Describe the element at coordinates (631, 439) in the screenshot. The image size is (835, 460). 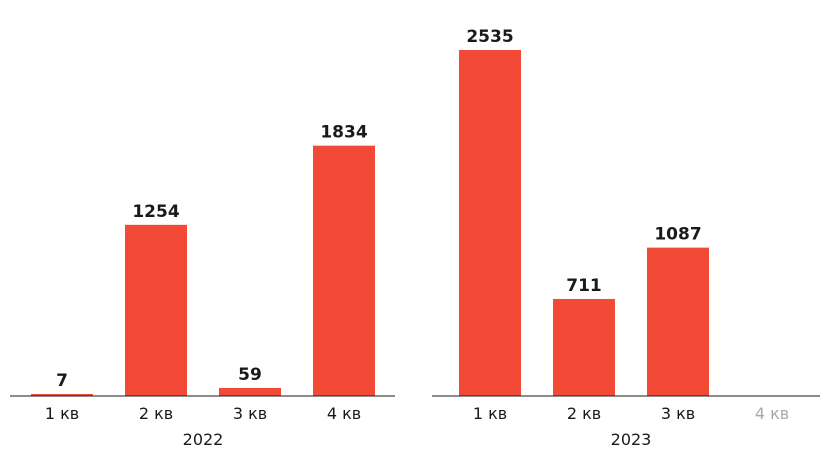
I see `year-label: 2023` at that location.